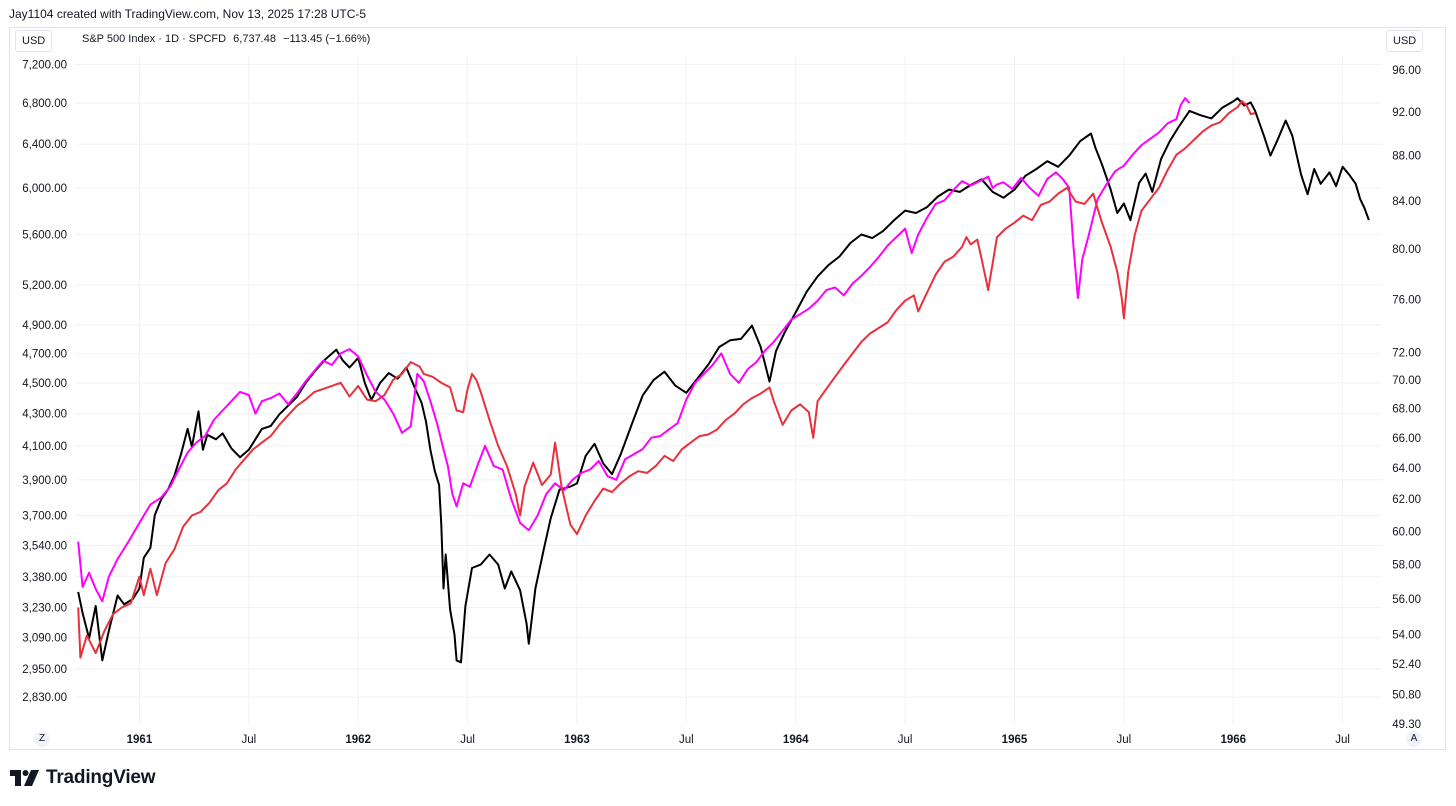  What do you see at coordinates (254, 39) in the screenshot?
I see `last-price: 6,737.48` at bounding box center [254, 39].